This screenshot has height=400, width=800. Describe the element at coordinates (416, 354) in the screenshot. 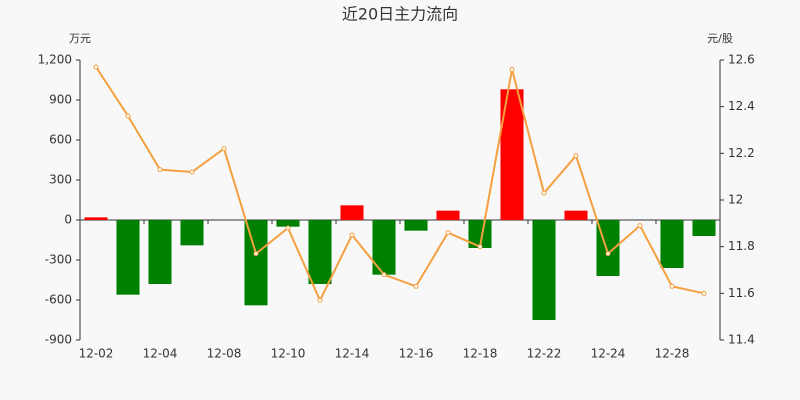

I see `x-tick-label: 12-16` at that location.